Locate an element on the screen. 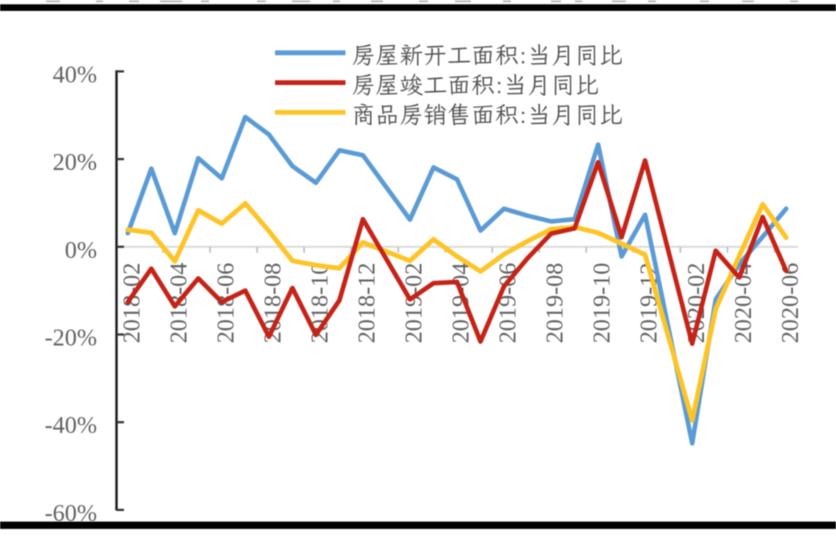  svg-text: -60% is located at coordinates (71, 513).